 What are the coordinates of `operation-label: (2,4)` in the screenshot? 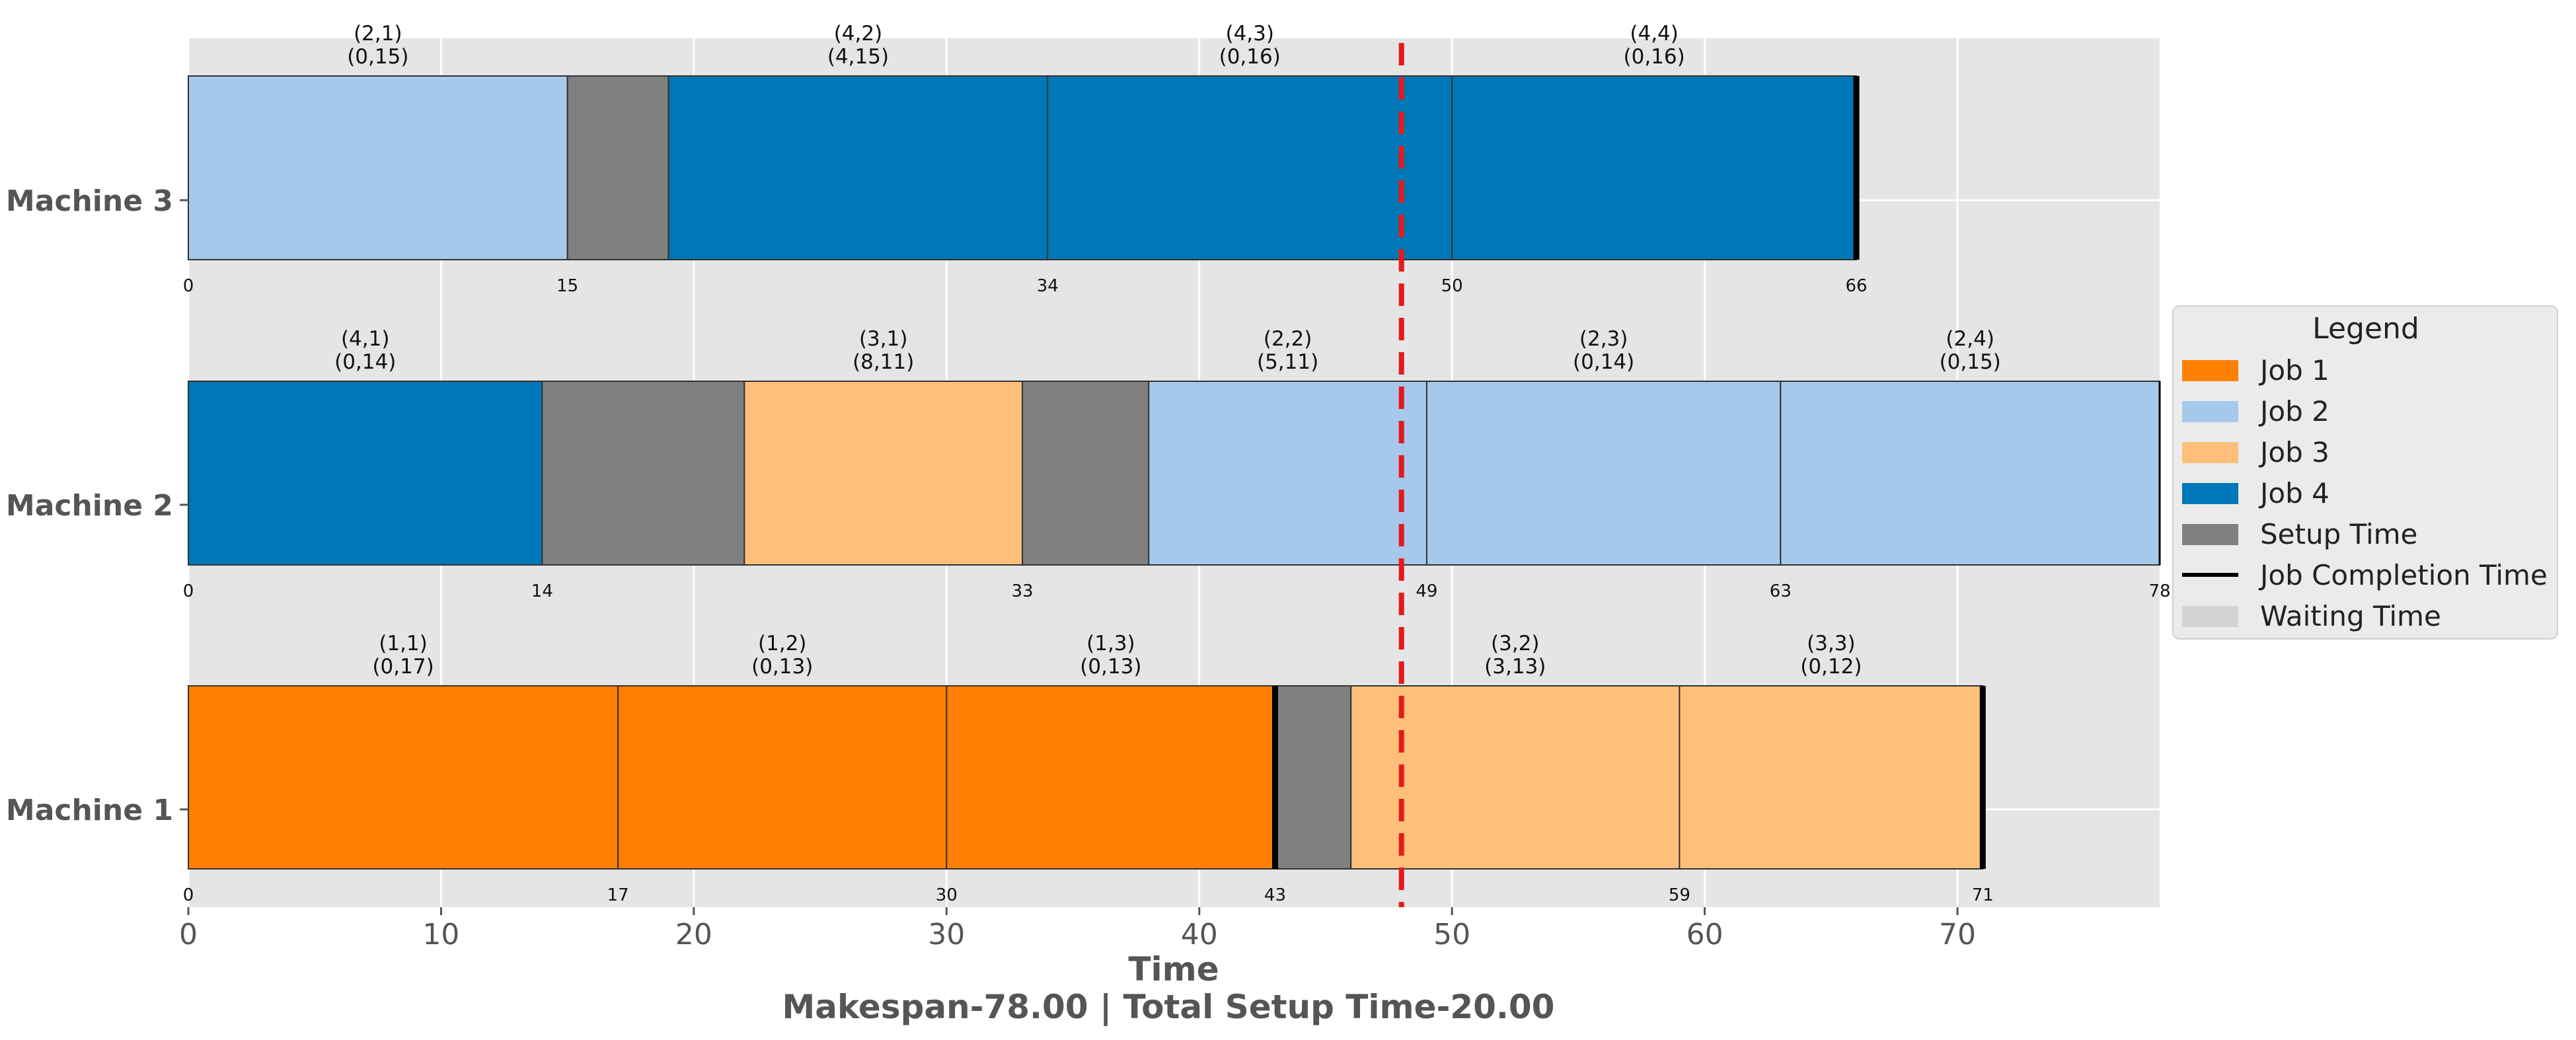 It's located at (1970, 339).